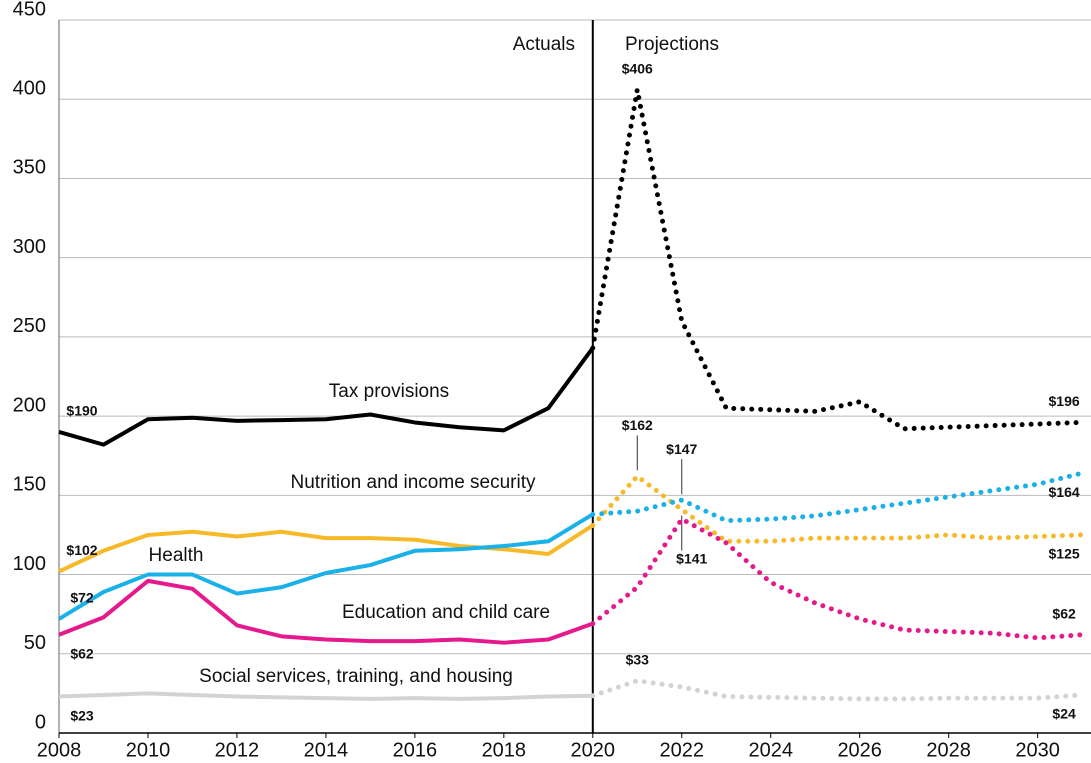 The height and width of the screenshot is (763, 1091). What do you see at coordinates (29, 485) in the screenshot?
I see `y-tick-label: 150` at bounding box center [29, 485].